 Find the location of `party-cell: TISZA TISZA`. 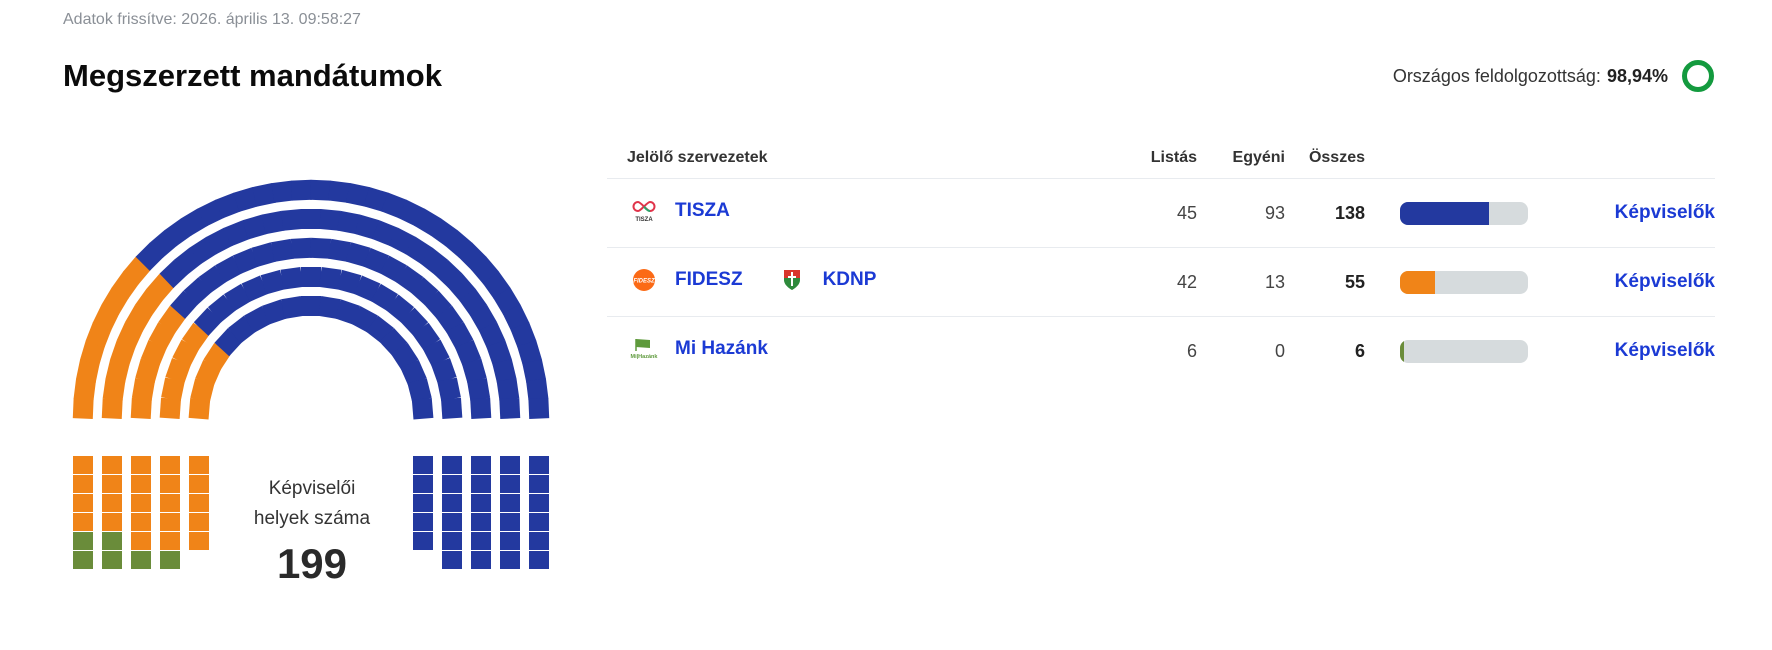

party-cell: TISZA TISZA is located at coordinates (852, 213).